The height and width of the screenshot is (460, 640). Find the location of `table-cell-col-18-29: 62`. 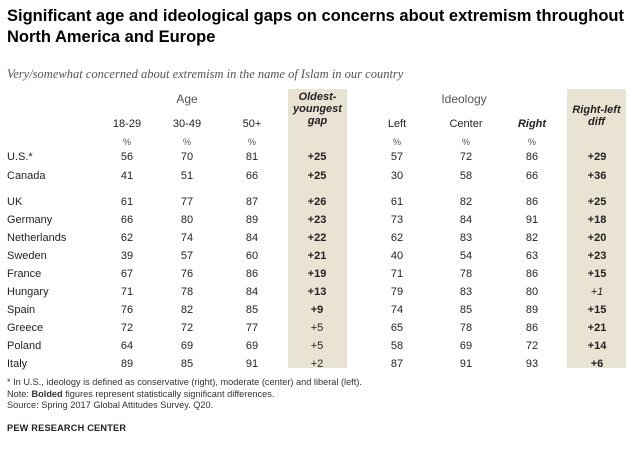

table-cell-col-18-29: 62 is located at coordinates (127, 238).